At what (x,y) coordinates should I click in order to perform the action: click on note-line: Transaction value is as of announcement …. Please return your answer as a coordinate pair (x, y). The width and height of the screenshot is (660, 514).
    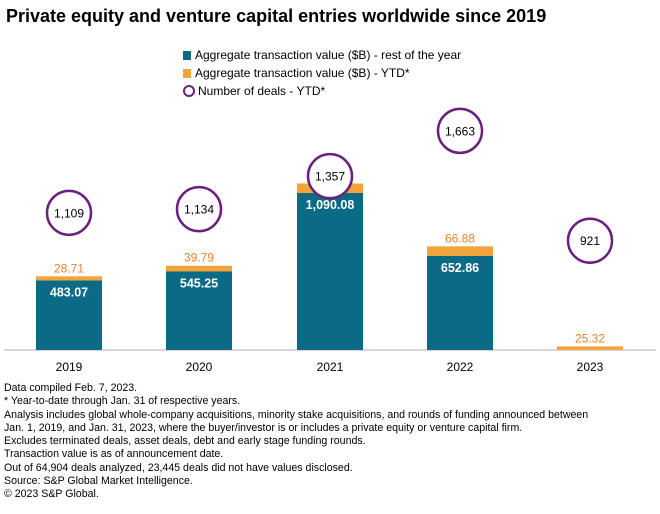
    Looking at the image, I should click on (114, 454).